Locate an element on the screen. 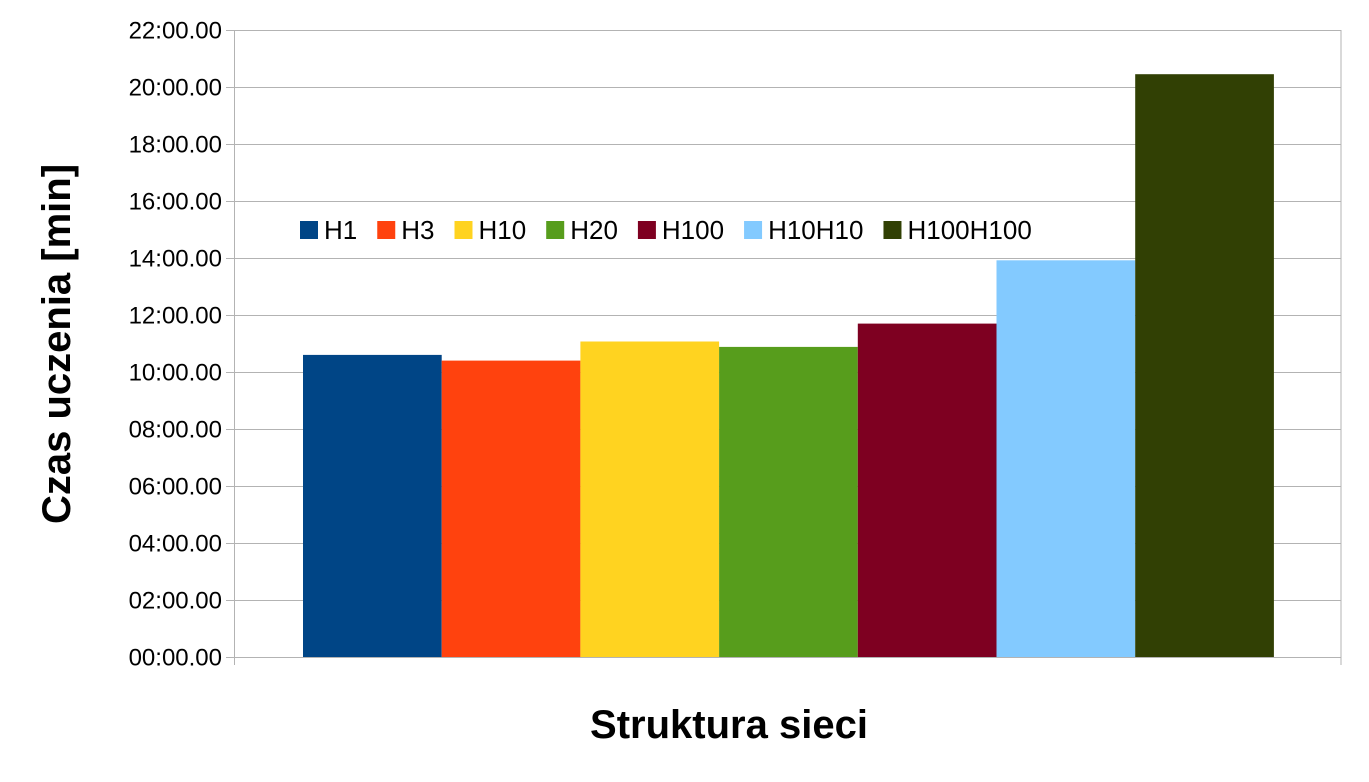  y-tick-label: 06:00.00 is located at coordinates (175, 487).